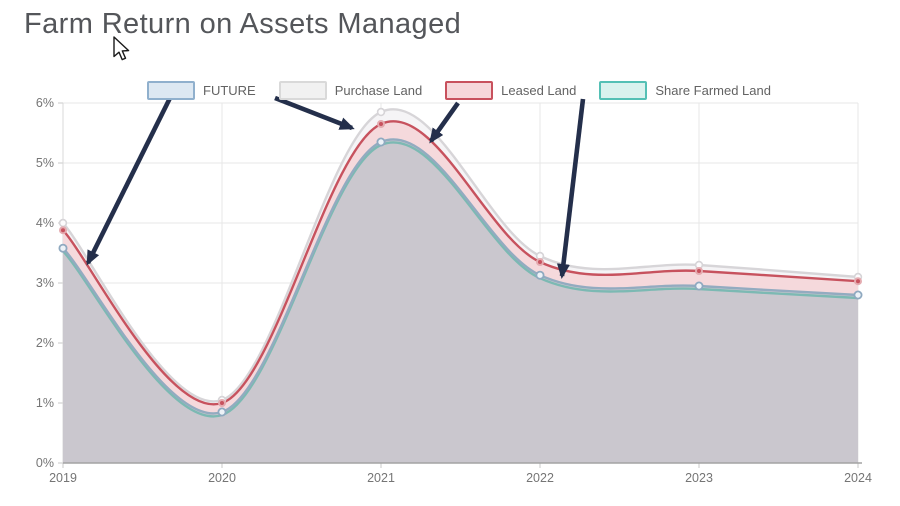 The image size is (900, 506). Describe the element at coordinates (302, 90) in the screenshot. I see `legend-swatch-purchase-land` at that location.